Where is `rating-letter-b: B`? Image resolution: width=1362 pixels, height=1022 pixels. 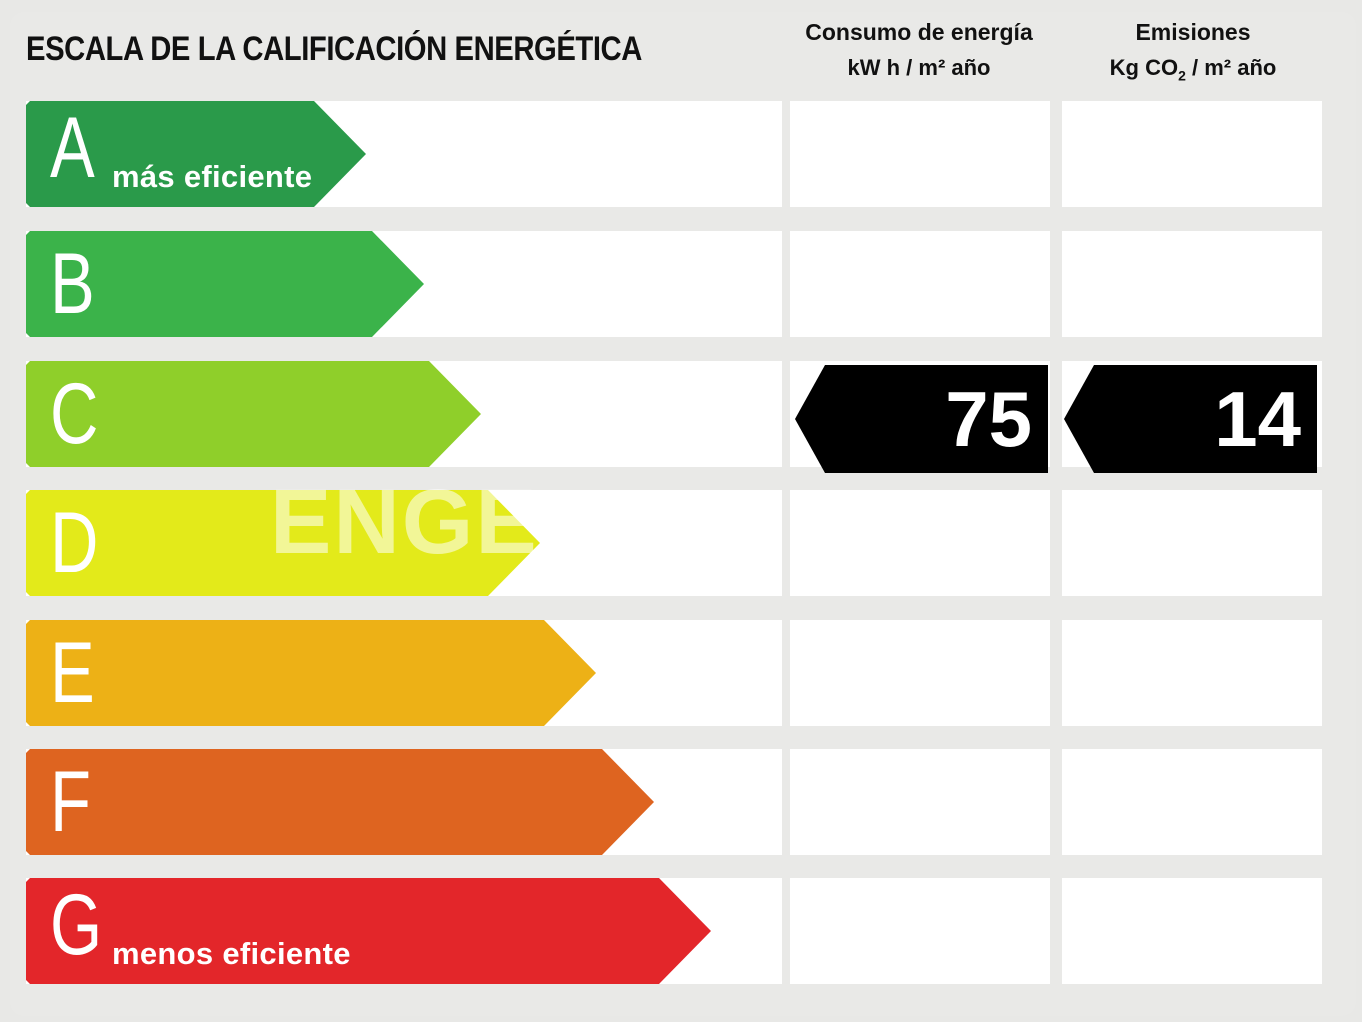 rating-letter-b: B is located at coordinates (72, 284).